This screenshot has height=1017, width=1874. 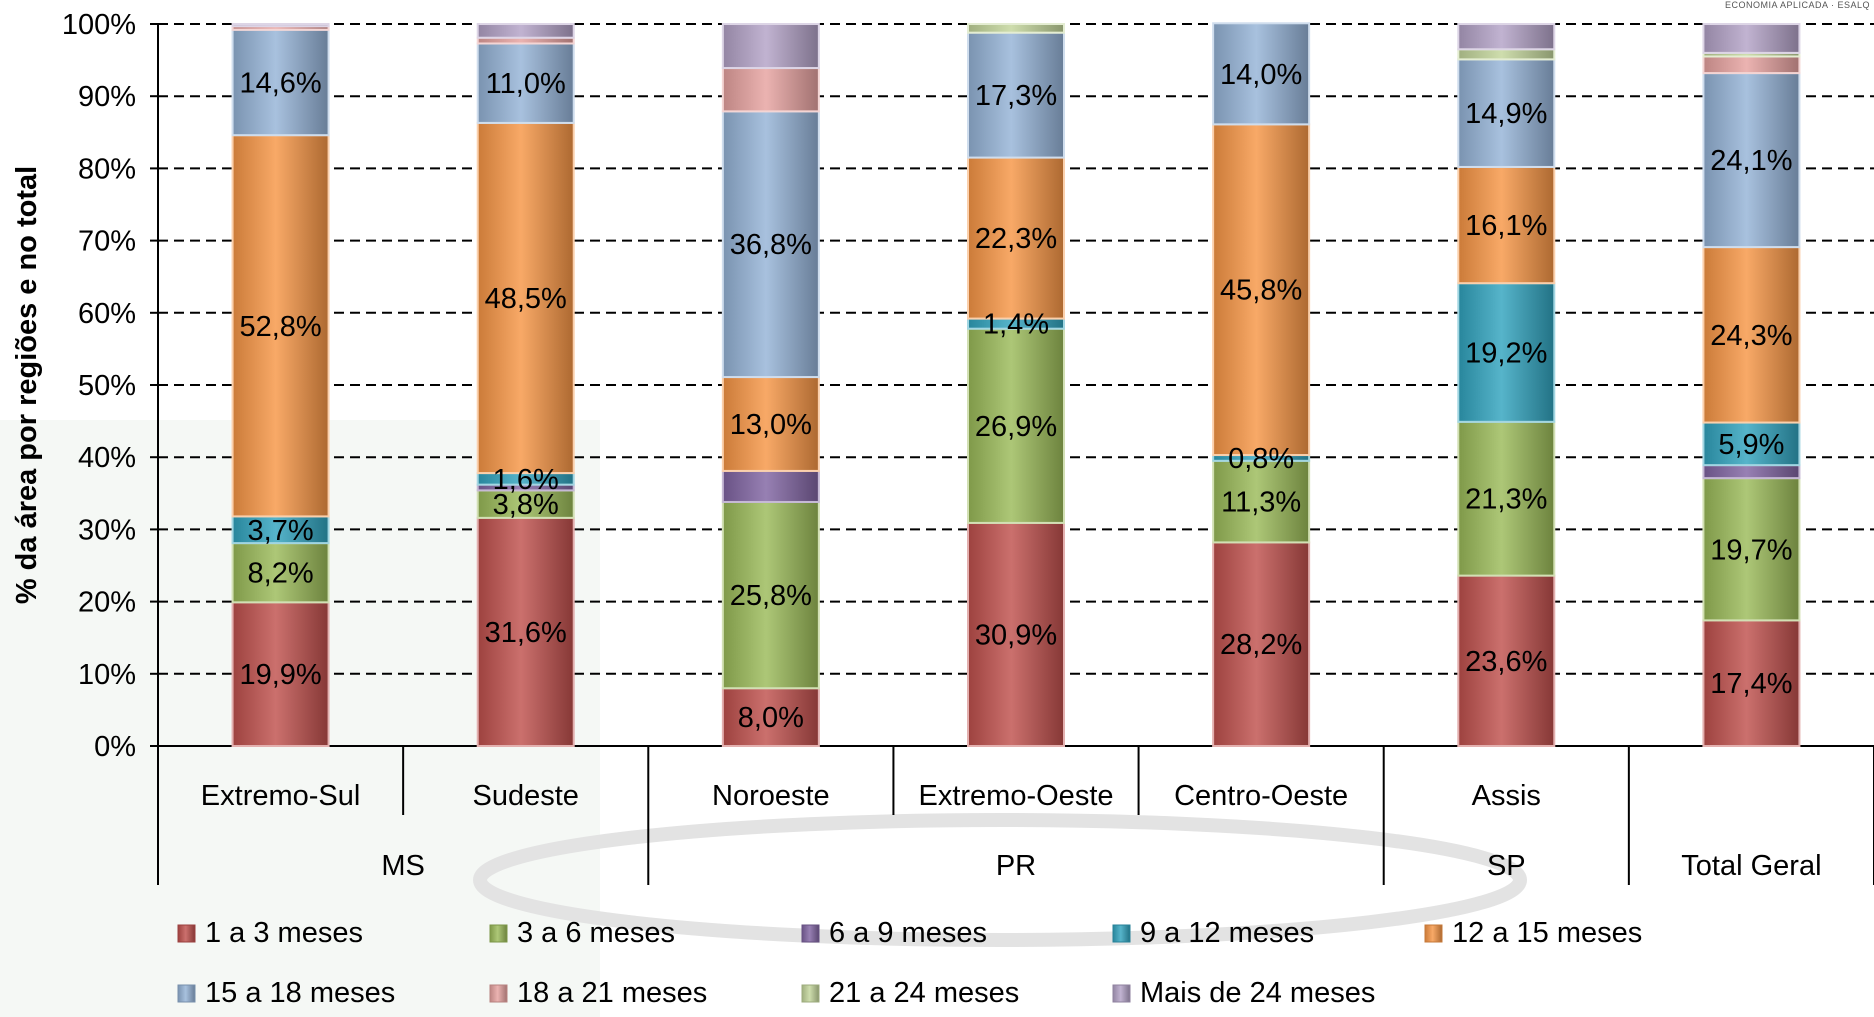 What do you see at coordinates (1506, 354) in the screenshot?
I see `data-label: 19,2%` at bounding box center [1506, 354].